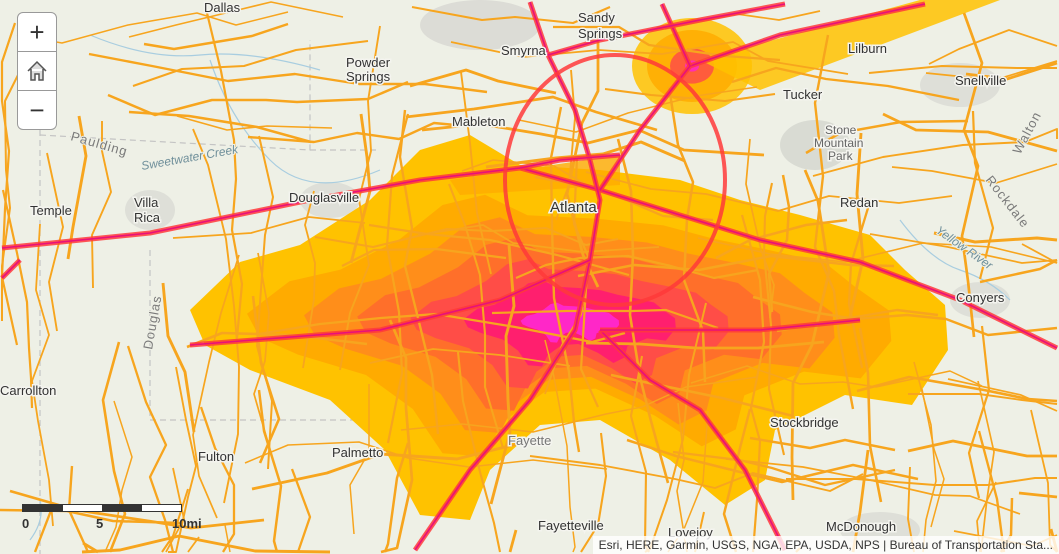  What do you see at coordinates (804, 422) in the screenshot?
I see `place-label: Stockbridge` at bounding box center [804, 422].